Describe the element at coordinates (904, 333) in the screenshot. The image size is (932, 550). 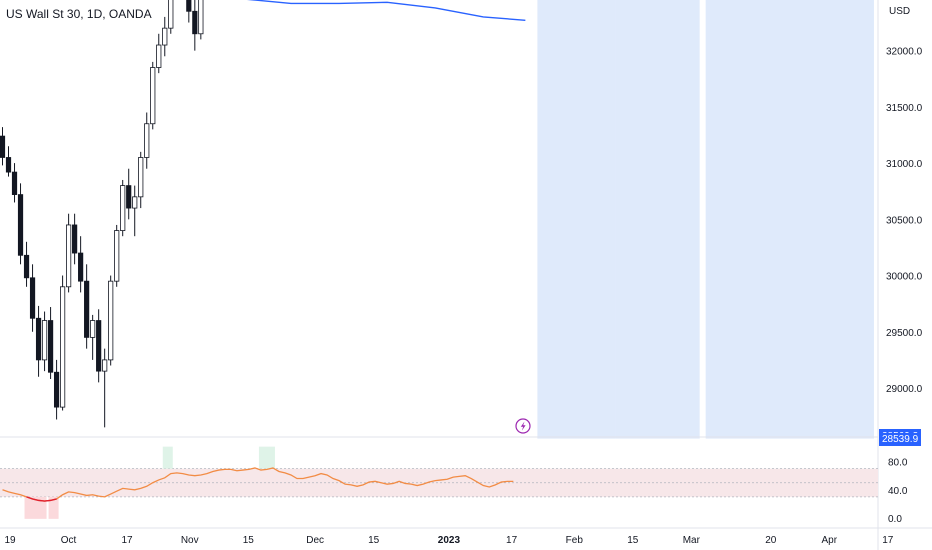
I see `y-tick-label: 29500.0` at that location.